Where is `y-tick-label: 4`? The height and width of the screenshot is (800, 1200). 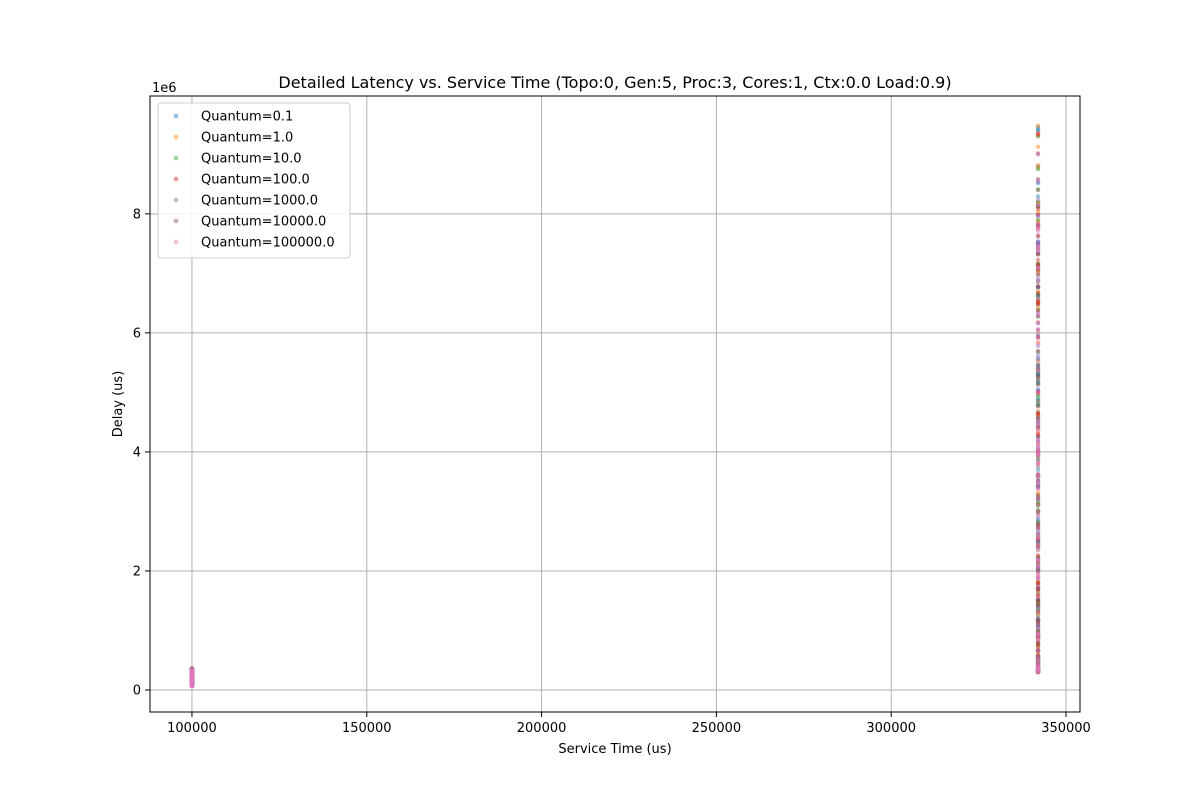 y-tick-label: 4 is located at coordinates (137, 452).